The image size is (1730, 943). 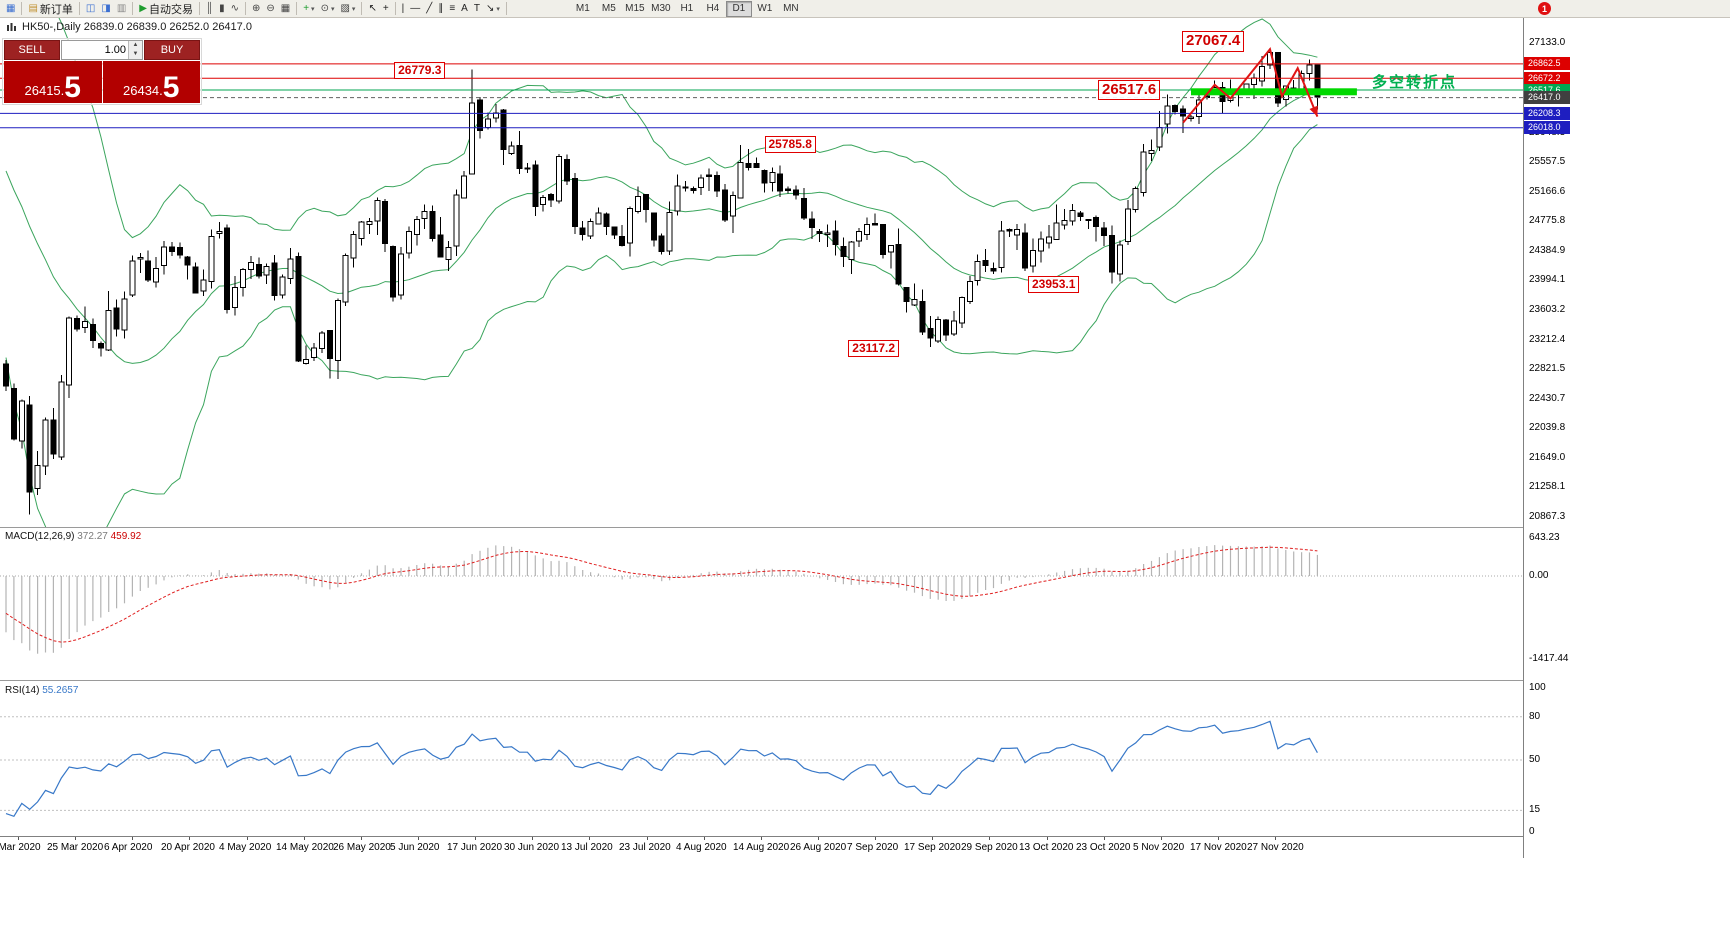 I want to click on vertical-line-button: |, so click(x=403, y=8).